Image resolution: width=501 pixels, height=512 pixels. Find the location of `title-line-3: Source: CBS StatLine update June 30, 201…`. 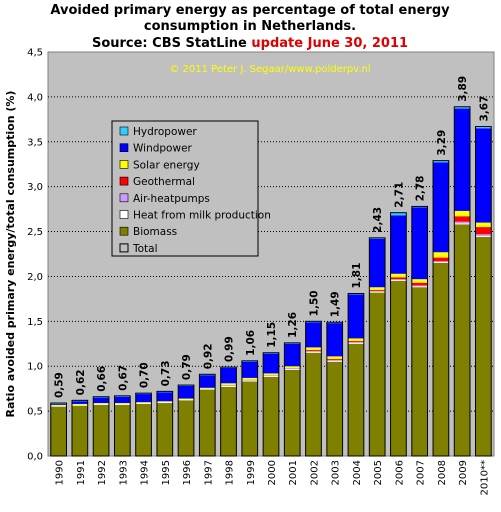

title-line-3: Source: CBS StatLine update June 30, 201… is located at coordinates (250, 43).